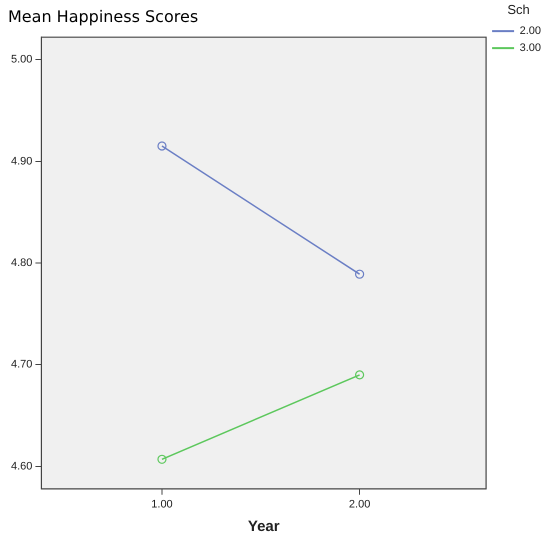 The image size is (553, 546). I want to click on y-tick-label: 4.90, so click(21, 161).